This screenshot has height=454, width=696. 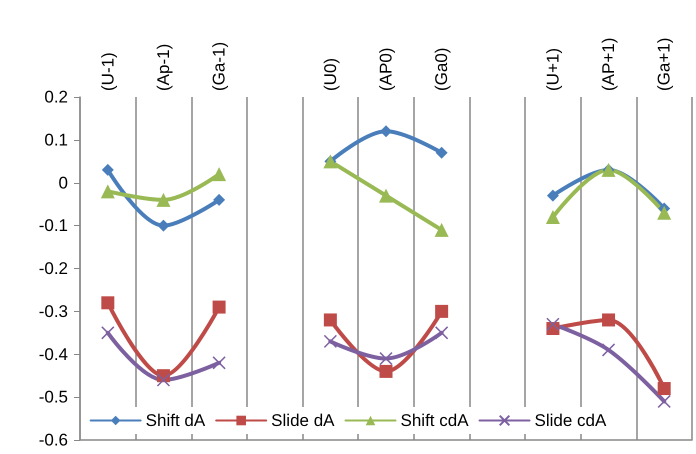 What do you see at coordinates (330, 74) in the screenshot?
I see `x-tick-label: (U0)` at bounding box center [330, 74].